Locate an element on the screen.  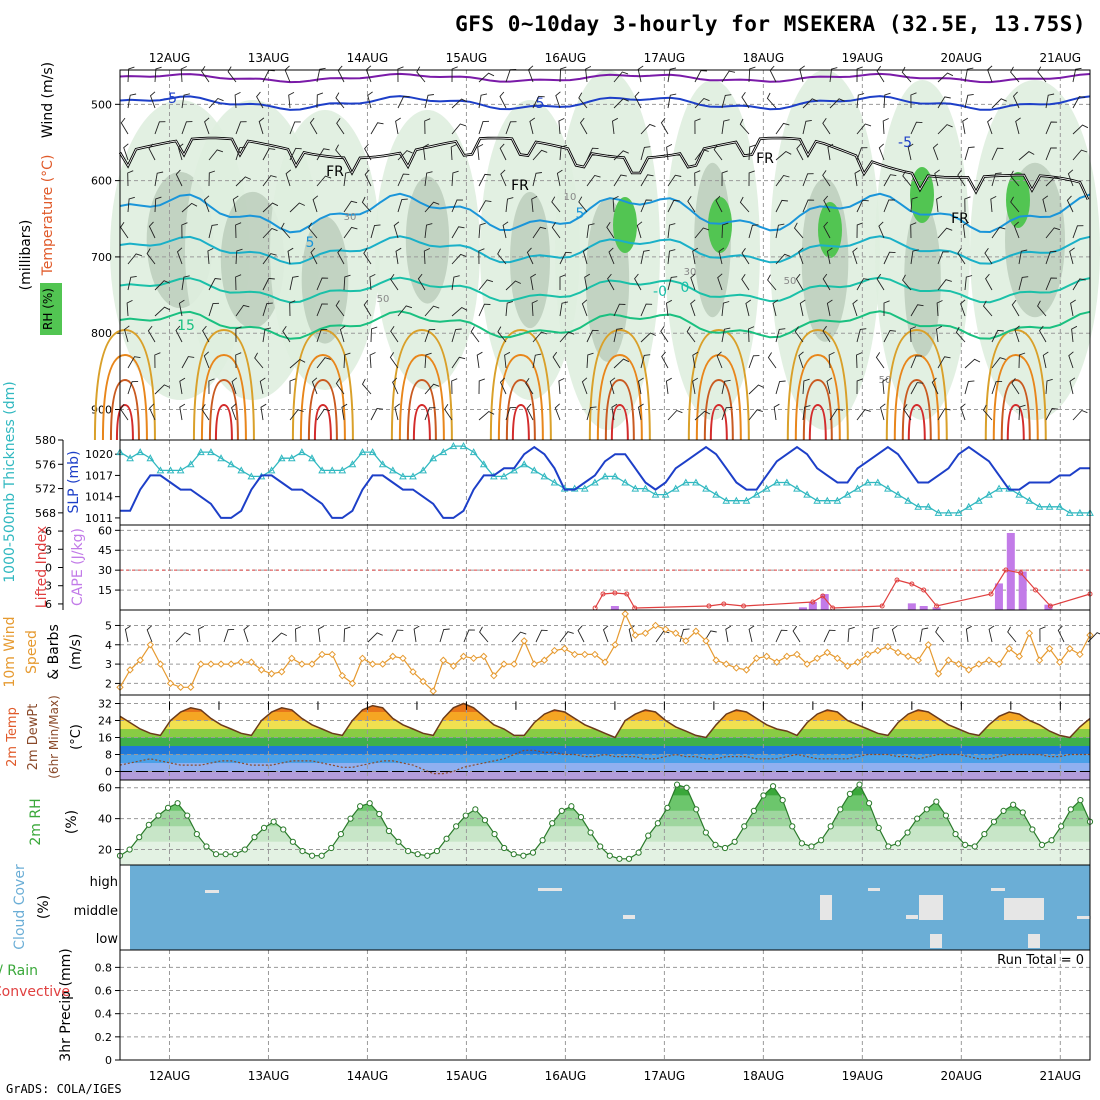
li-tick-label: -3 is located at coordinates (46, 549).